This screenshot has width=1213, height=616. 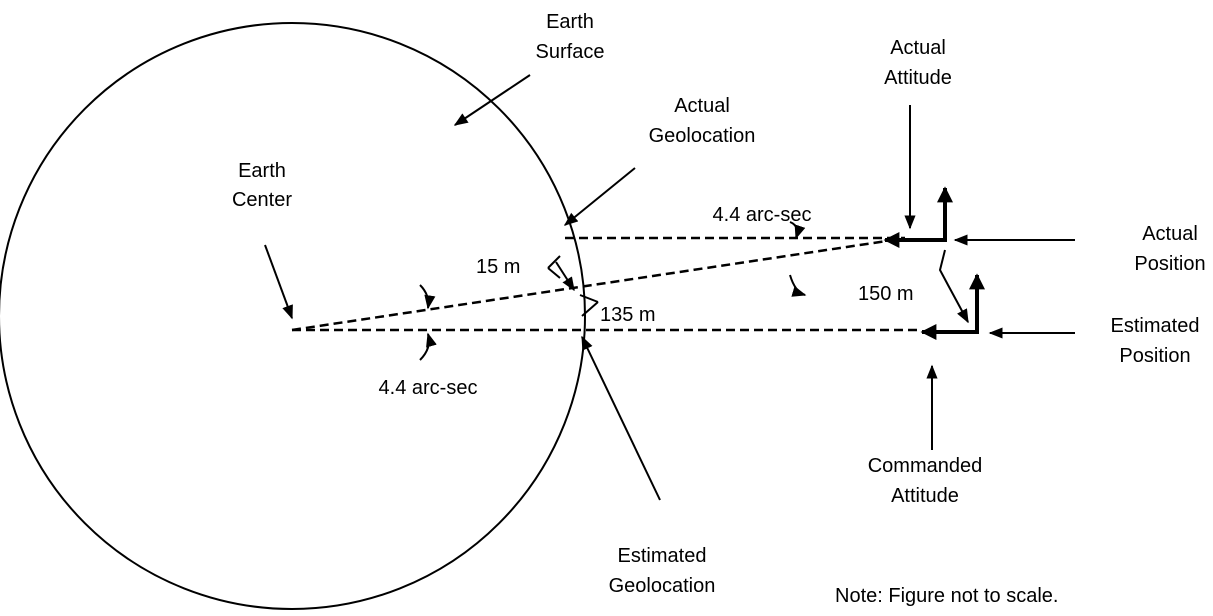 I want to click on label: 150 m, so click(x=886, y=294).